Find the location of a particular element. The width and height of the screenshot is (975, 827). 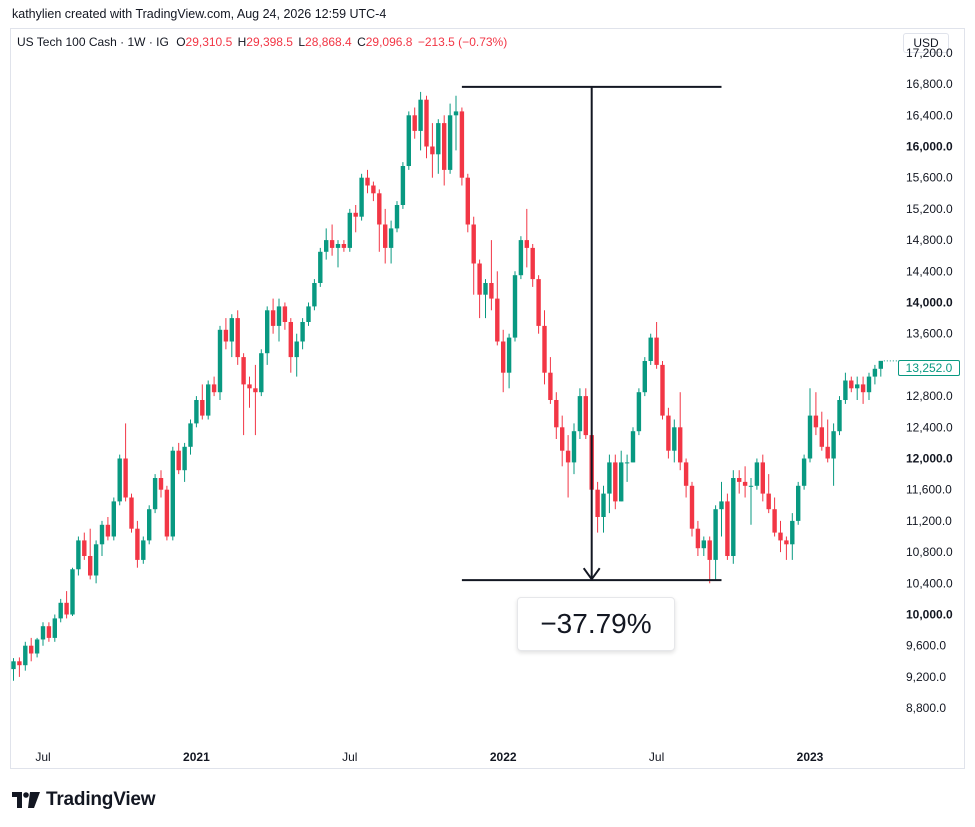

y-tick-label: 14,800.0 is located at coordinates (929, 240).